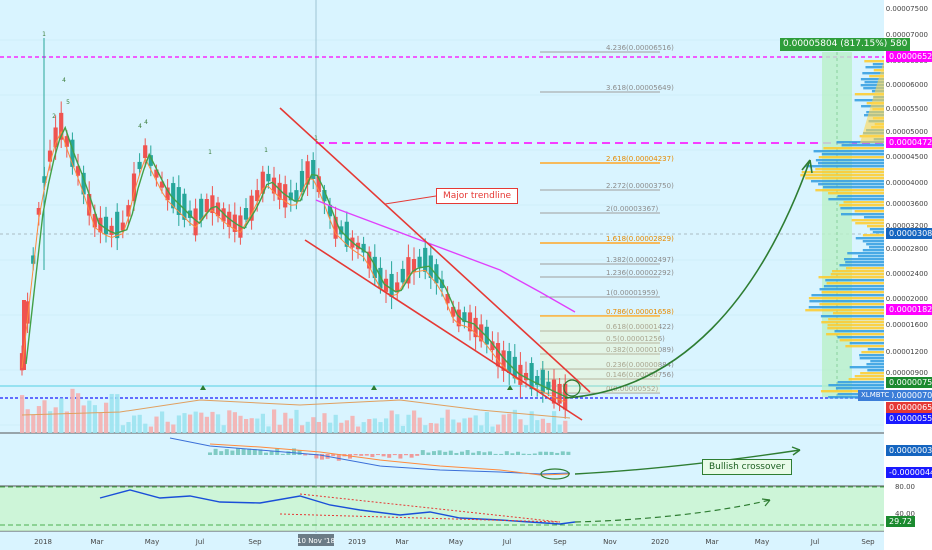  Describe the element at coordinates (905, 487) in the screenshot. I see `rsi-axis-tick: 80.00` at that location.